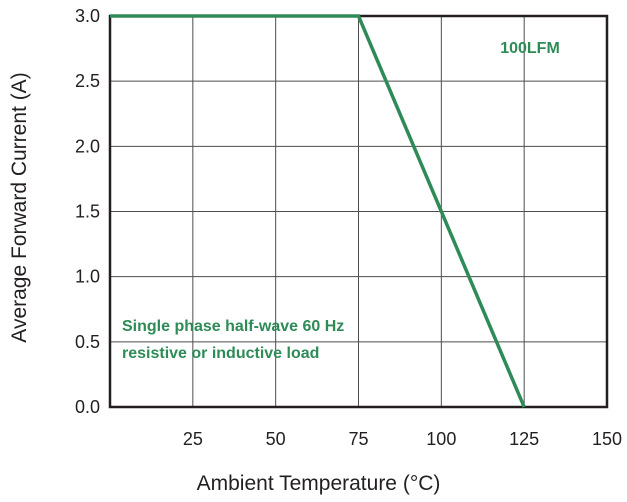 Image resolution: width=627 pixels, height=502 pixels. I want to click on x-tick-label: 25, so click(193, 439).